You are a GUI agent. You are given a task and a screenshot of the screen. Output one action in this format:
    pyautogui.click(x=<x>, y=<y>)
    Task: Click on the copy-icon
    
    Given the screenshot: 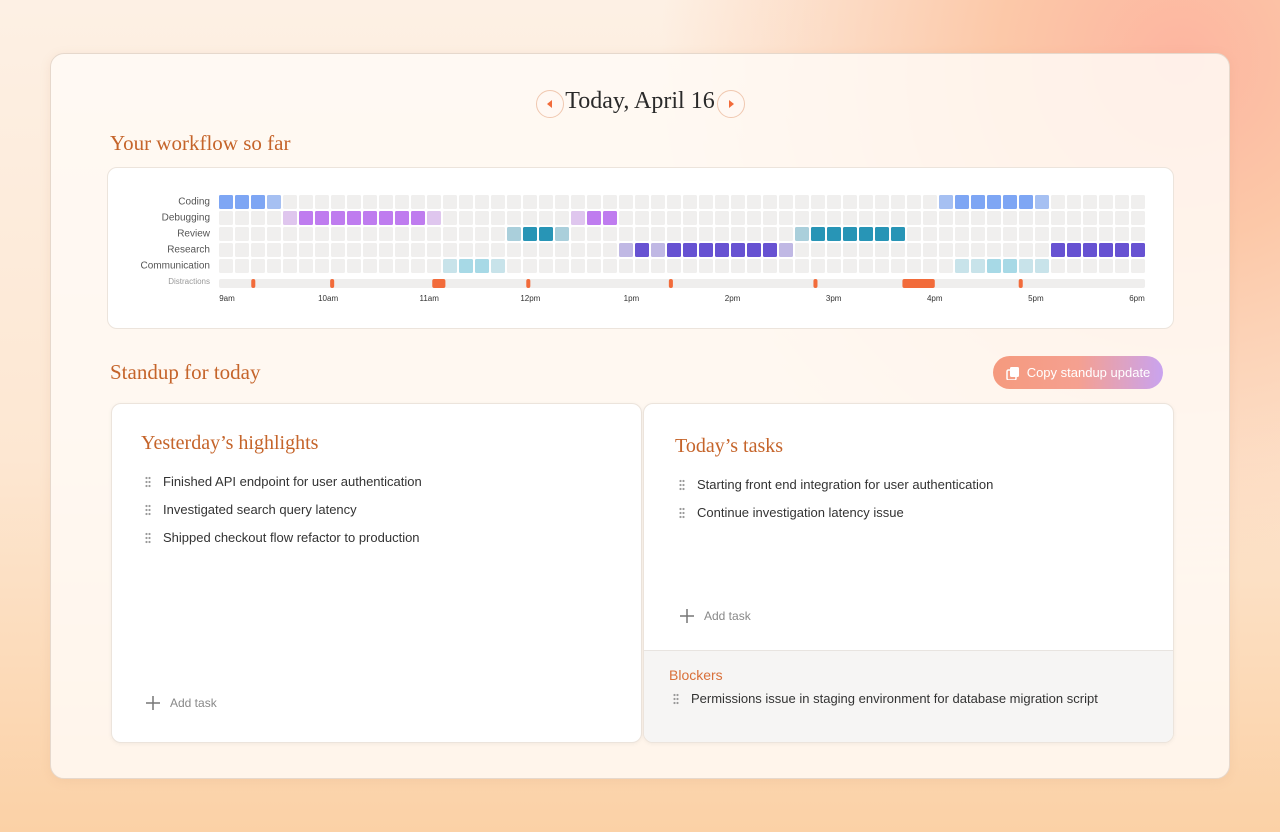 What is the action you would take?
    pyautogui.click(x=1012, y=373)
    